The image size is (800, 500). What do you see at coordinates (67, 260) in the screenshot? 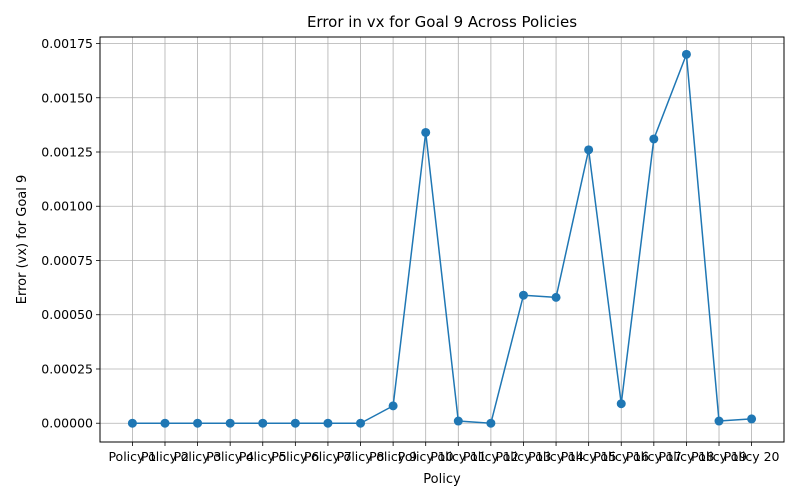
I see `y-tick-label: 0.00075` at bounding box center [67, 260].